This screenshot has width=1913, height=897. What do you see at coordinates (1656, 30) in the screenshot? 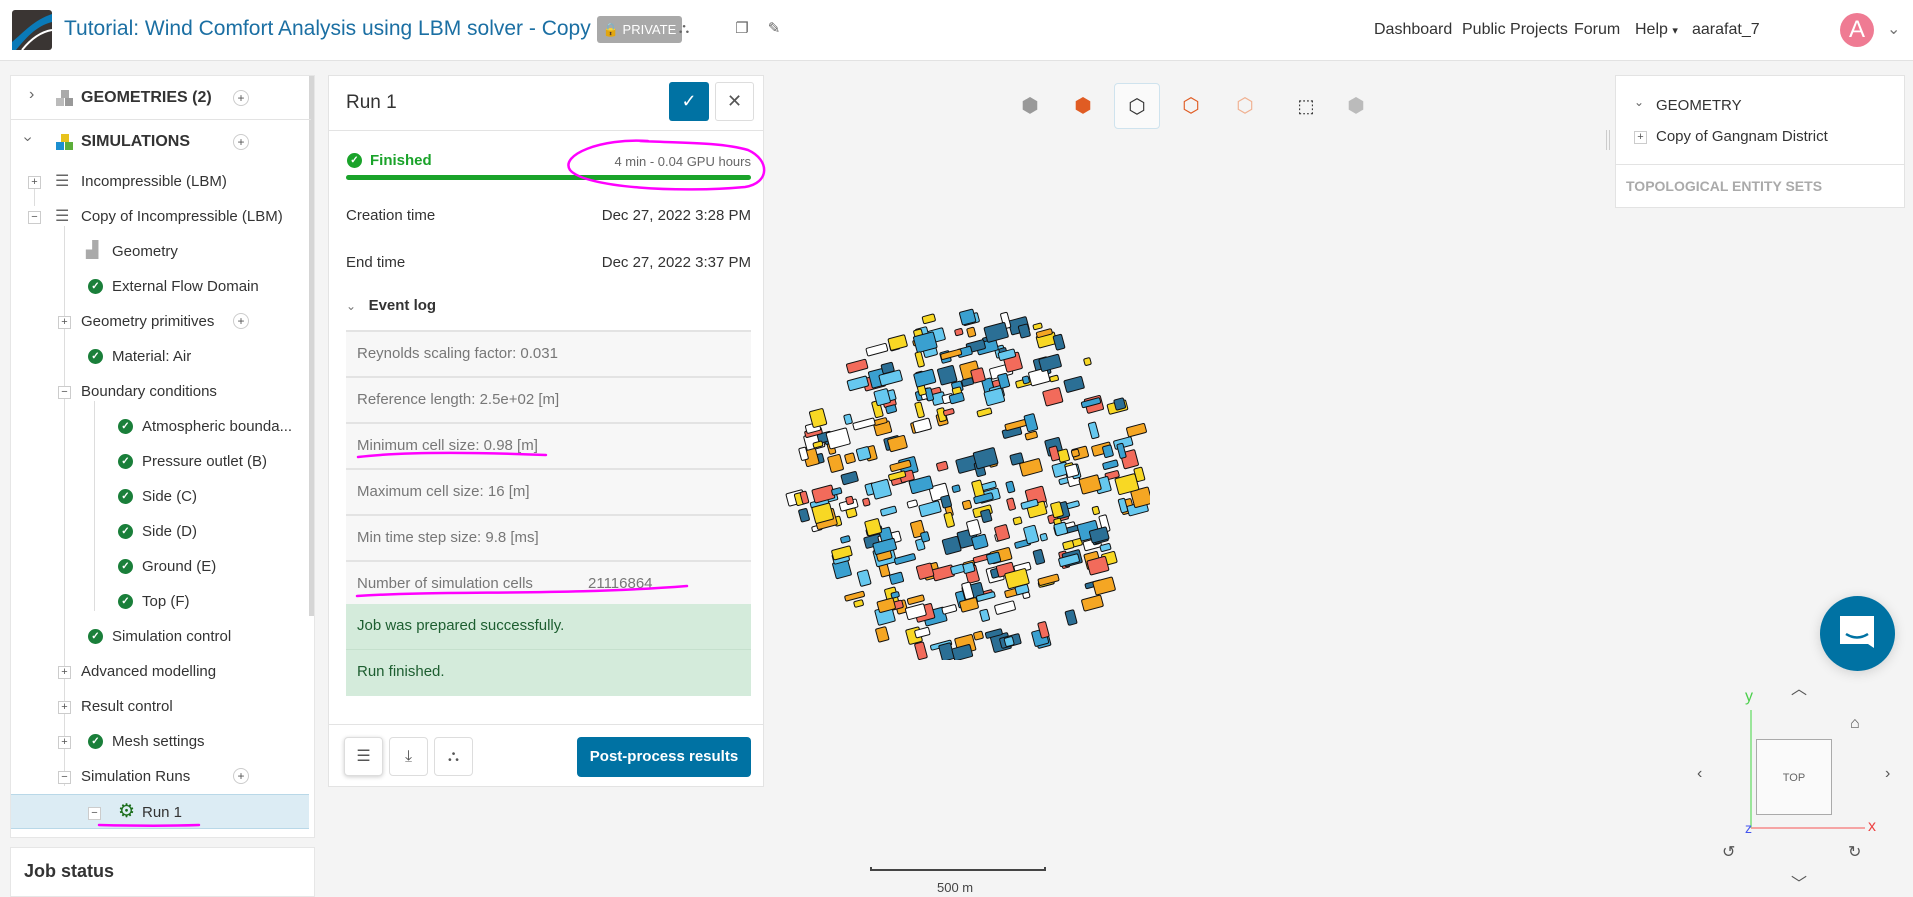
I see `nav-help: Help ▾` at bounding box center [1656, 30].